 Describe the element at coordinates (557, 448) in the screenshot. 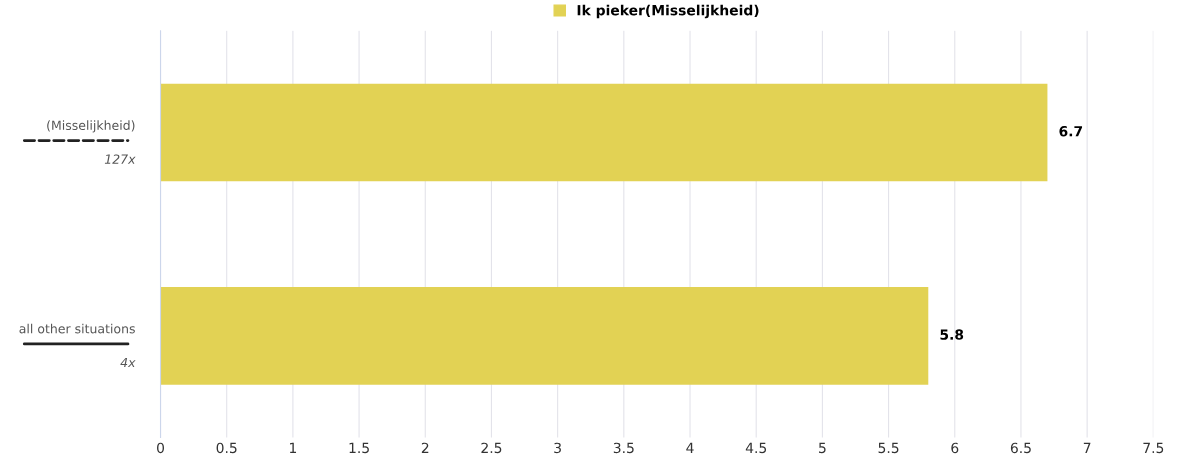

I see `x-tick-label: 3` at that location.